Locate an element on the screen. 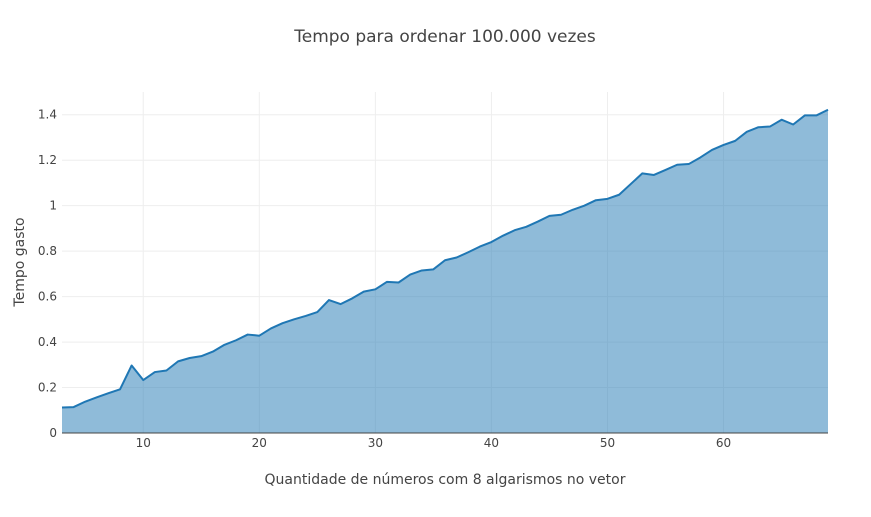 This screenshot has width=871, height=517. y-axis-ticks: 0 0.2 0.4 0.6 0.8 1 1.2 1.4 is located at coordinates (47, 274).